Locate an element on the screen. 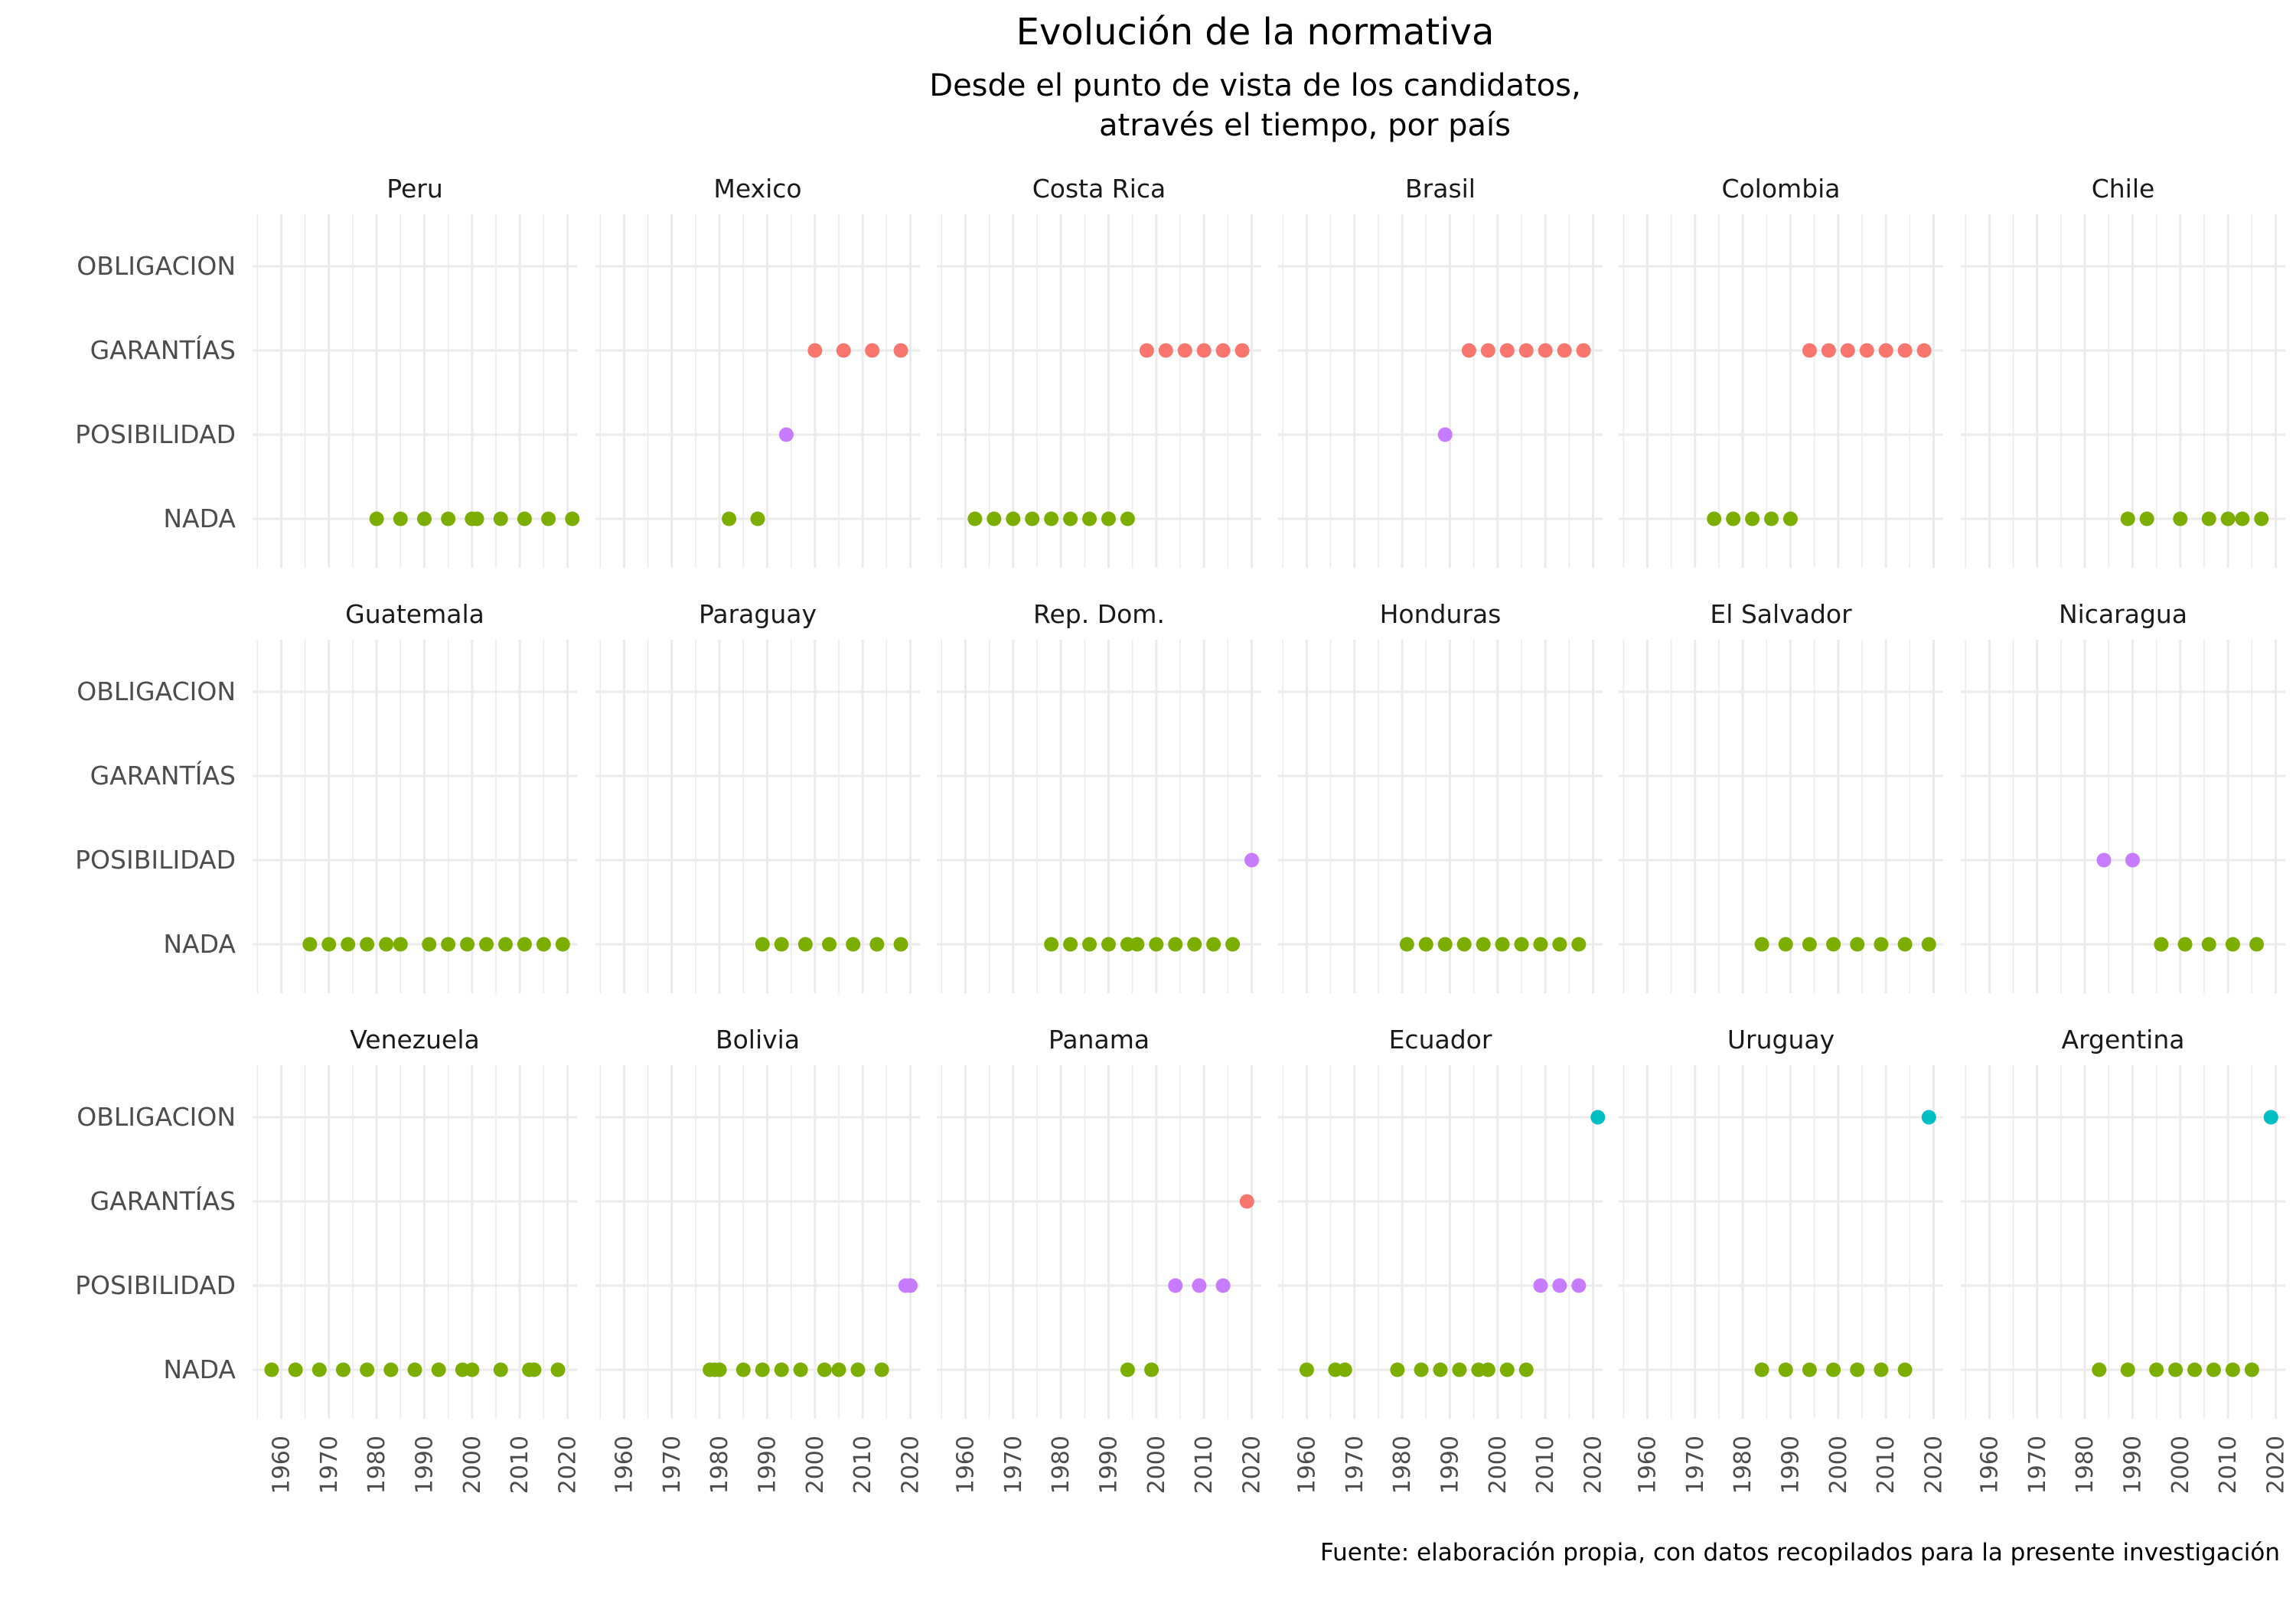 The width and height of the screenshot is (2296, 1607). facet-label: Colombia is located at coordinates (1780, 189).